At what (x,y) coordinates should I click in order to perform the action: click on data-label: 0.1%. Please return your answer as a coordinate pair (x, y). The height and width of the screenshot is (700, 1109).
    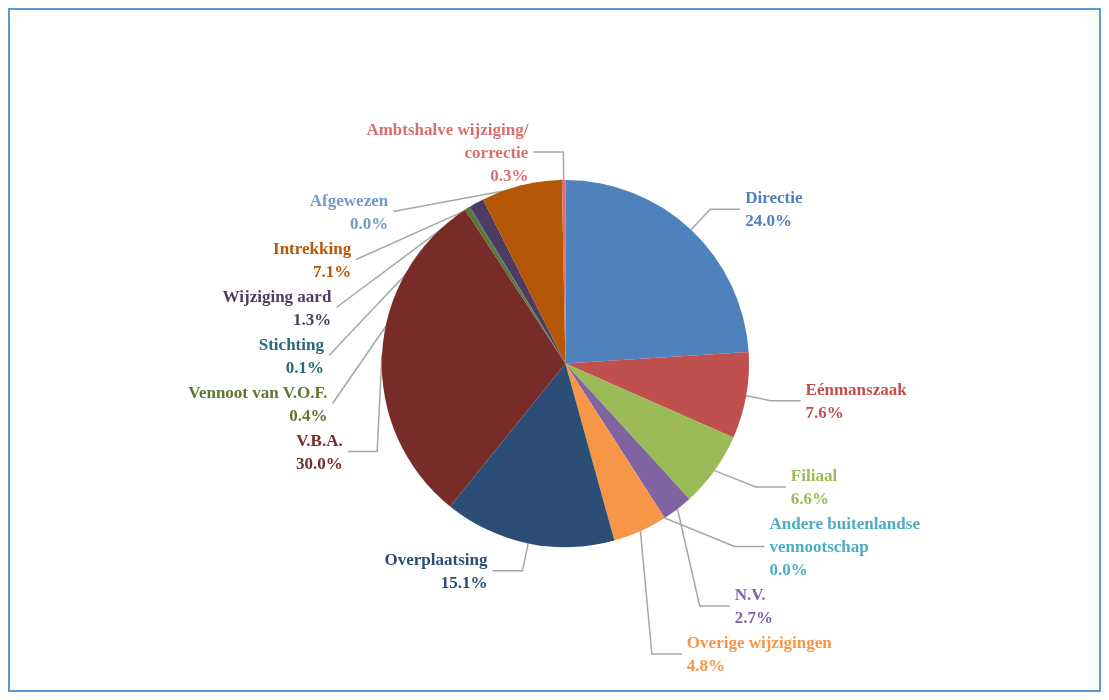
    Looking at the image, I should click on (304, 367).